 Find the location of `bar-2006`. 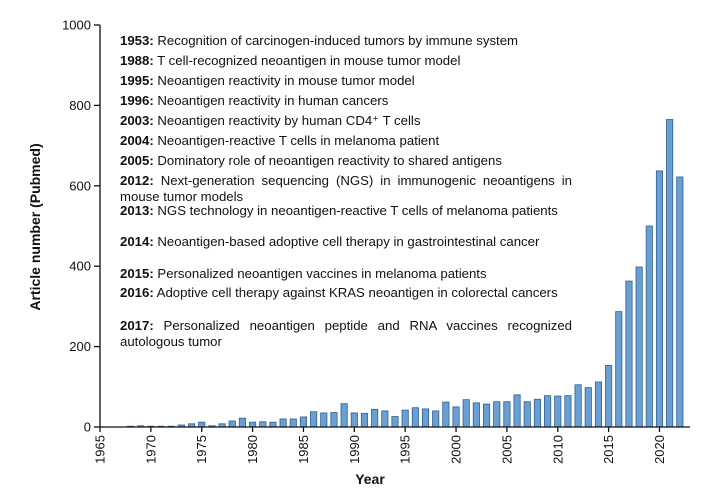

bar-2006 is located at coordinates (517, 411).